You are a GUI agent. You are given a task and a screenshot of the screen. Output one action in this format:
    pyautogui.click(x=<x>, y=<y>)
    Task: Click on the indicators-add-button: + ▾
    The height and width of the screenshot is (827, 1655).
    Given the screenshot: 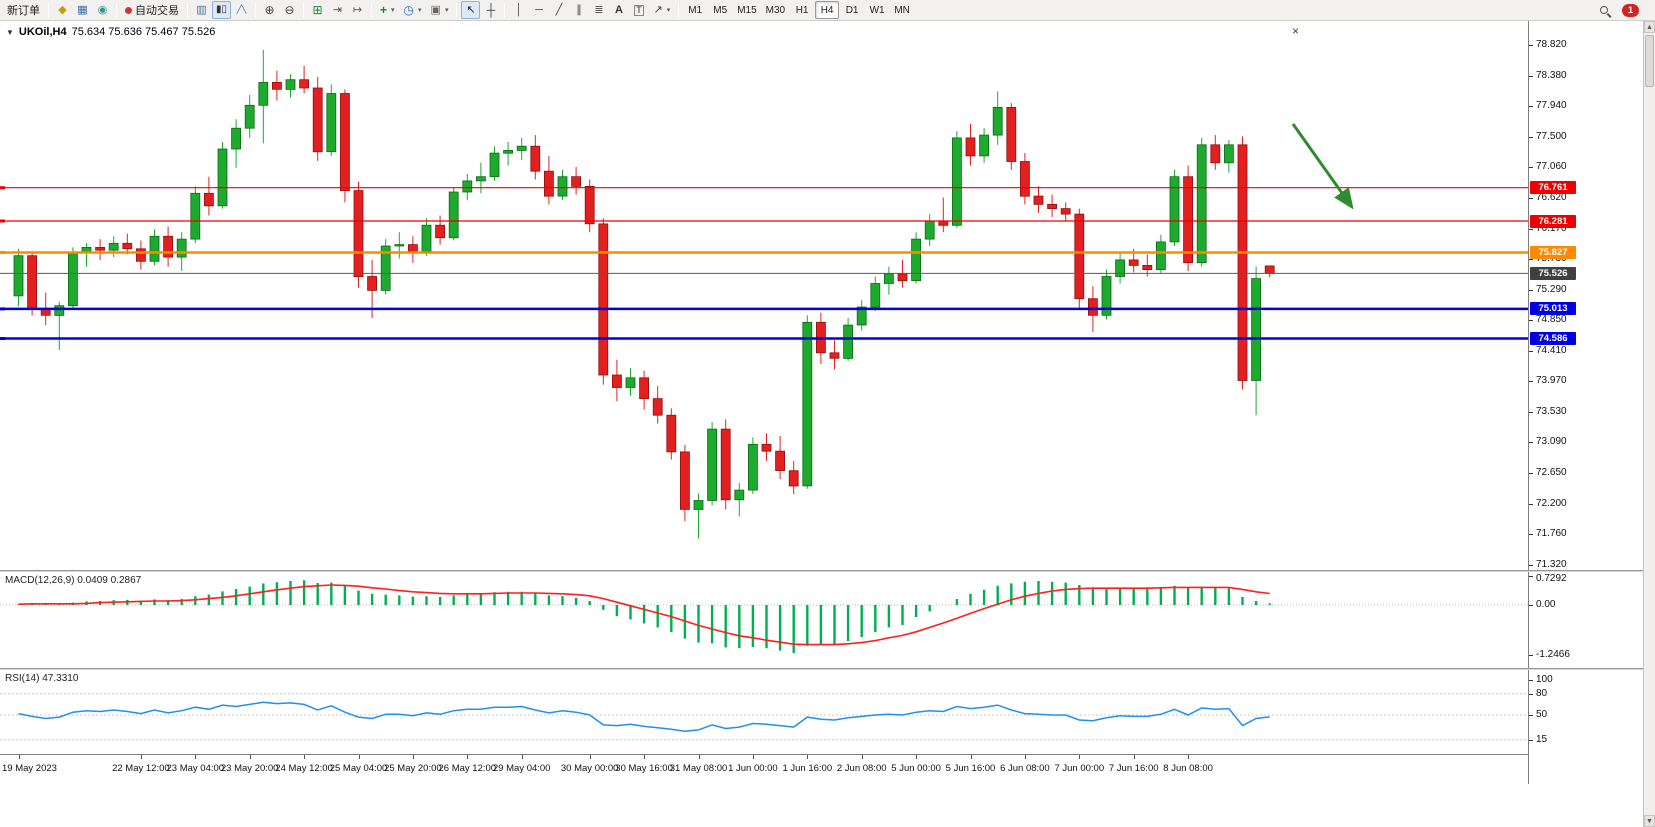 What is the action you would take?
    pyautogui.click(x=387, y=10)
    